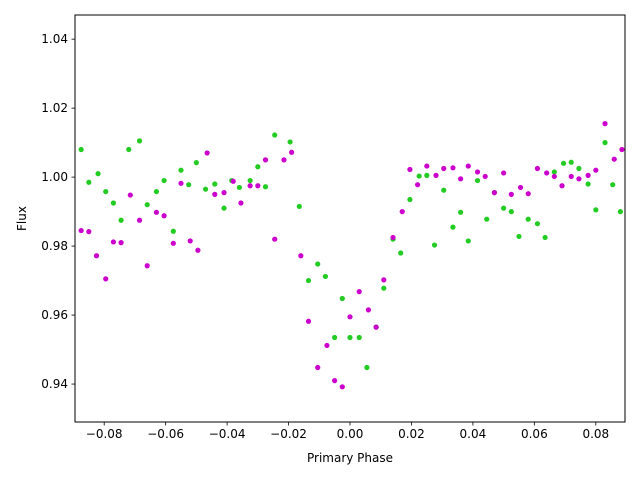 This screenshot has height=480, width=640. What do you see at coordinates (534, 434) in the screenshot?
I see `x-tick-label: 0.06` at bounding box center [534, 434].